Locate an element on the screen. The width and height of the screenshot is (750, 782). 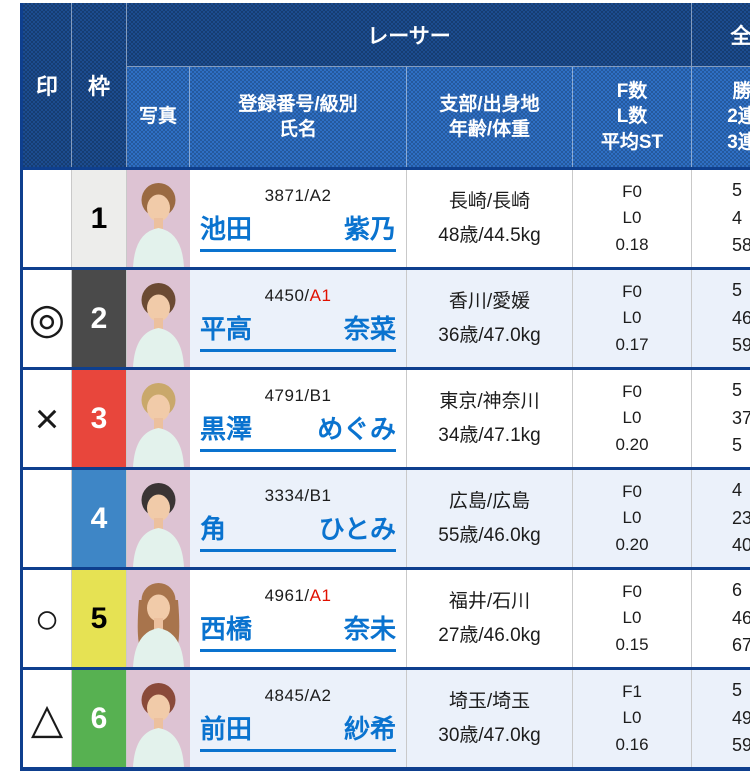
registration-and-name-cell: 3871/A2 池田 紫乃 is located at coordinates (298, 218).